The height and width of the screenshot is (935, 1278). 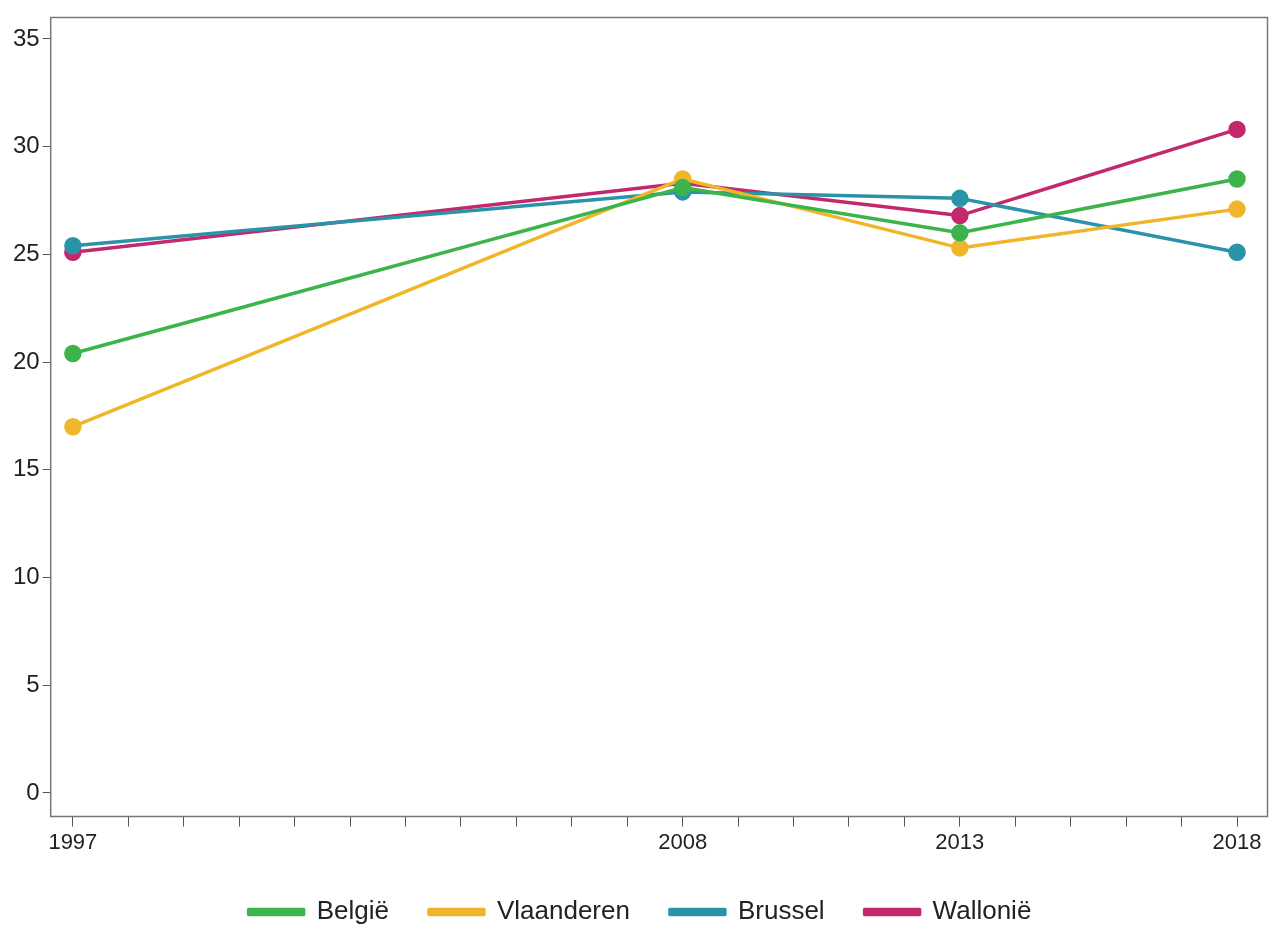 What do you see at coordinates (960, 841) in the screenshot?
I see `x-tick-label: 2013` at bounding box center [960, 841].